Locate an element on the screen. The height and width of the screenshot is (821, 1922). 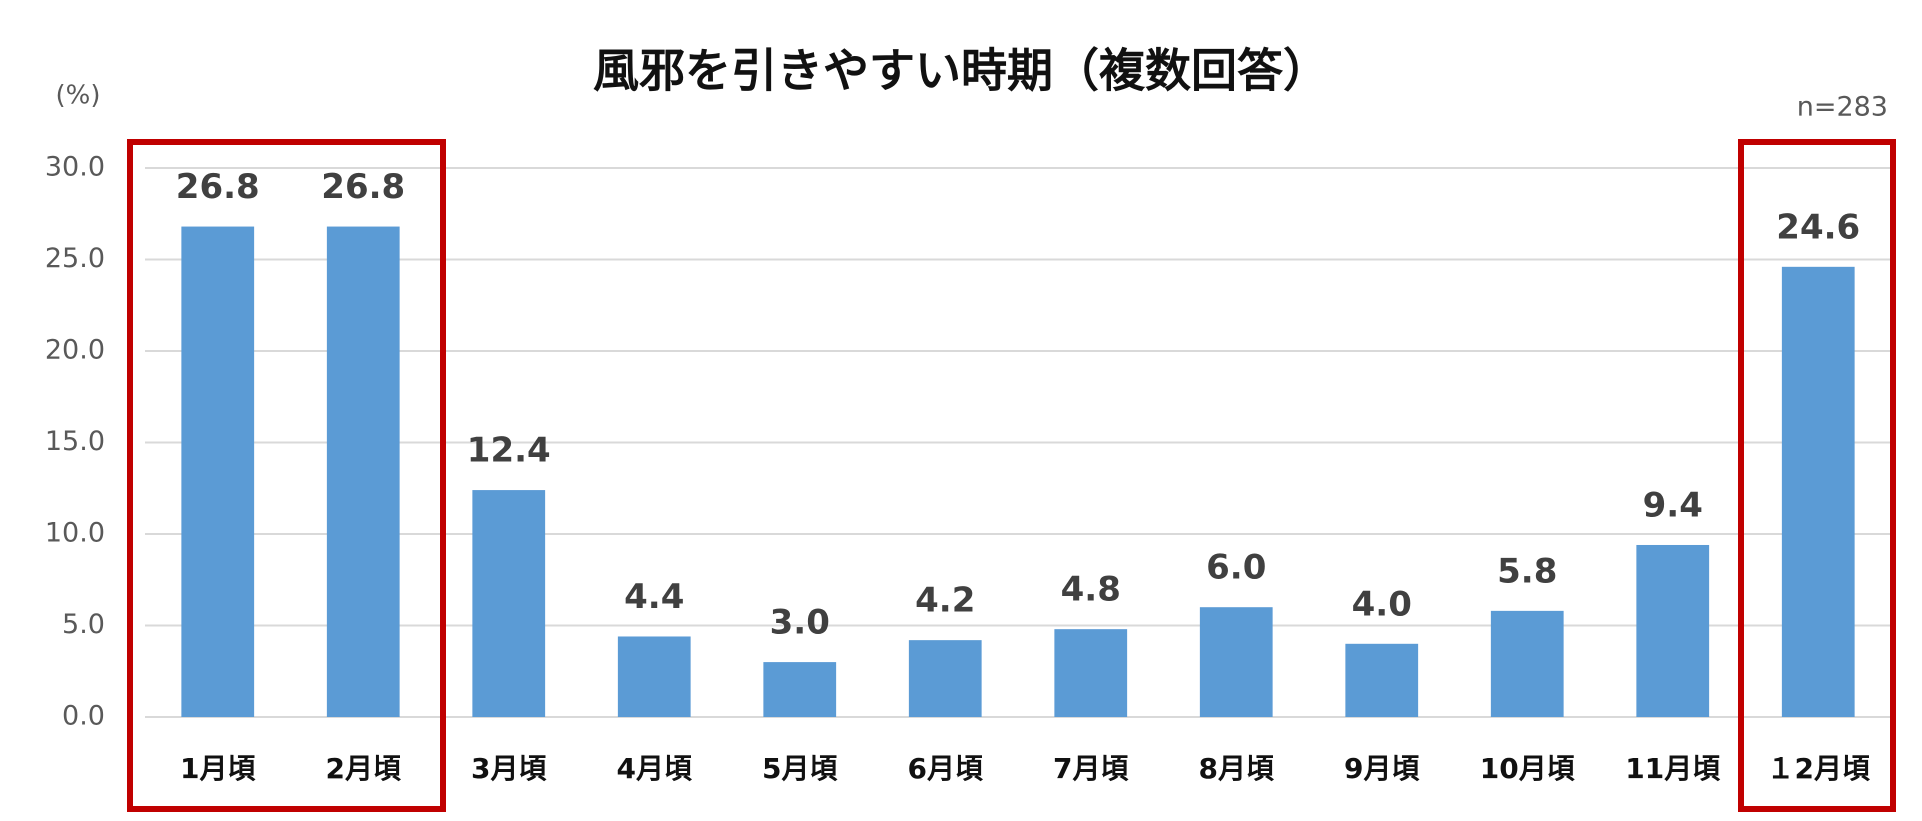
y-tick-label: 25.0 is located at coordinates (75, 258).